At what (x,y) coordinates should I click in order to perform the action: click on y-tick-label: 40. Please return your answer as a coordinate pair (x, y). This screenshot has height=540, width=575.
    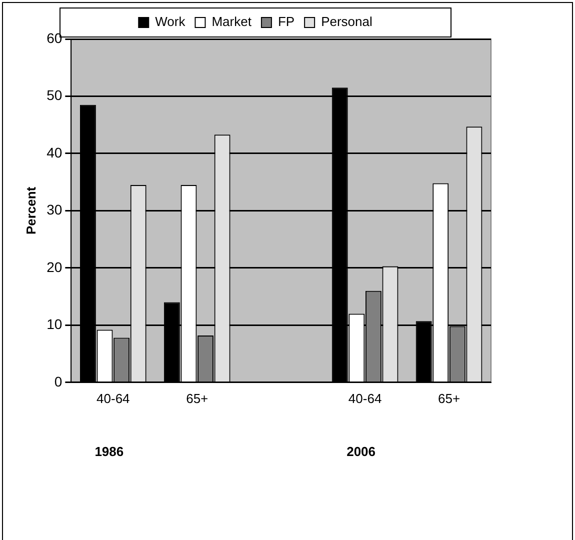
    Looking at the image, I should click on (54, 152).